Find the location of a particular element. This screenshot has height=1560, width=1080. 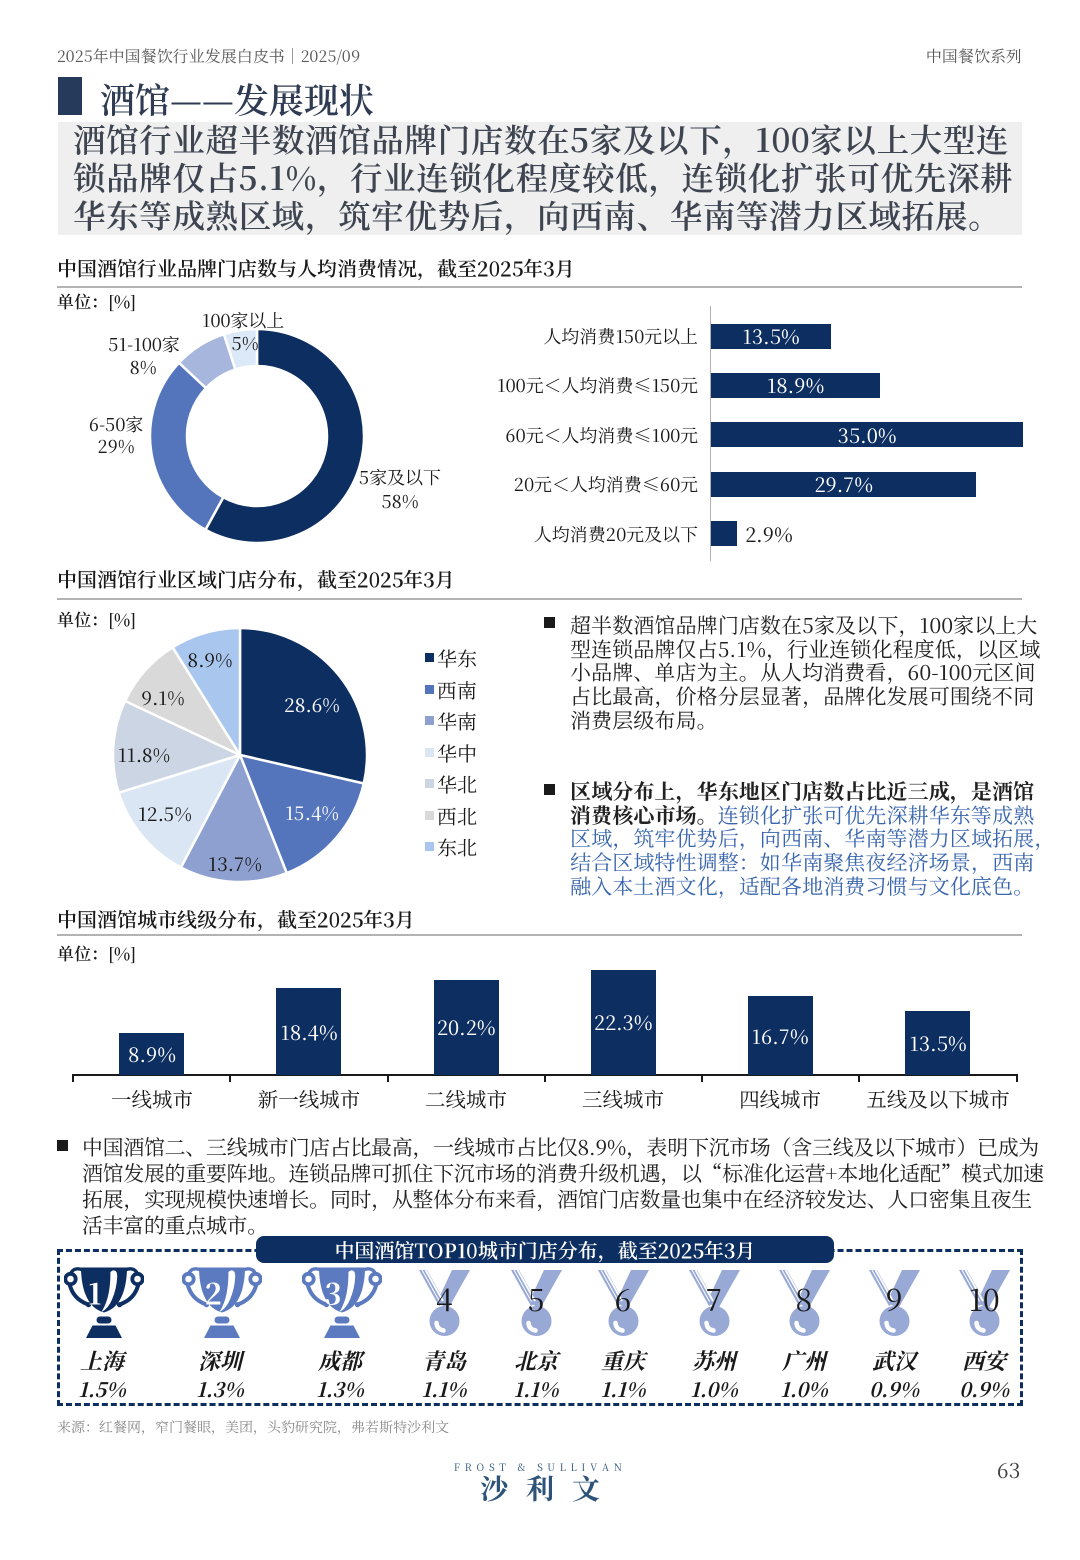

svg-text: 2 is located at coordinates (212, 1293).